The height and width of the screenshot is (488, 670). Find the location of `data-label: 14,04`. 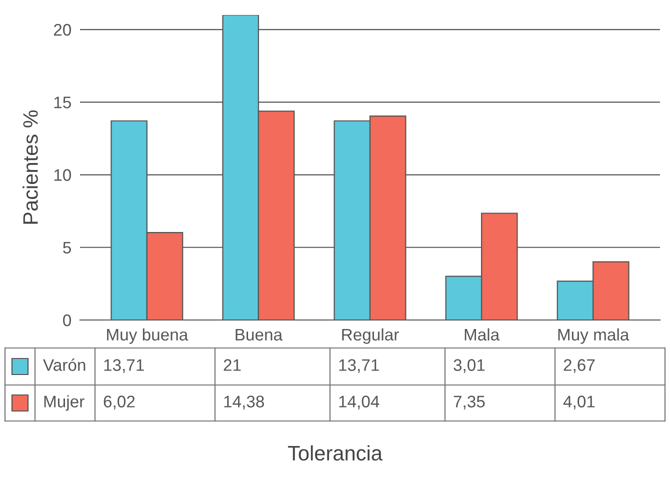

data-label: 14,04 is located at coordinates (359, 403).